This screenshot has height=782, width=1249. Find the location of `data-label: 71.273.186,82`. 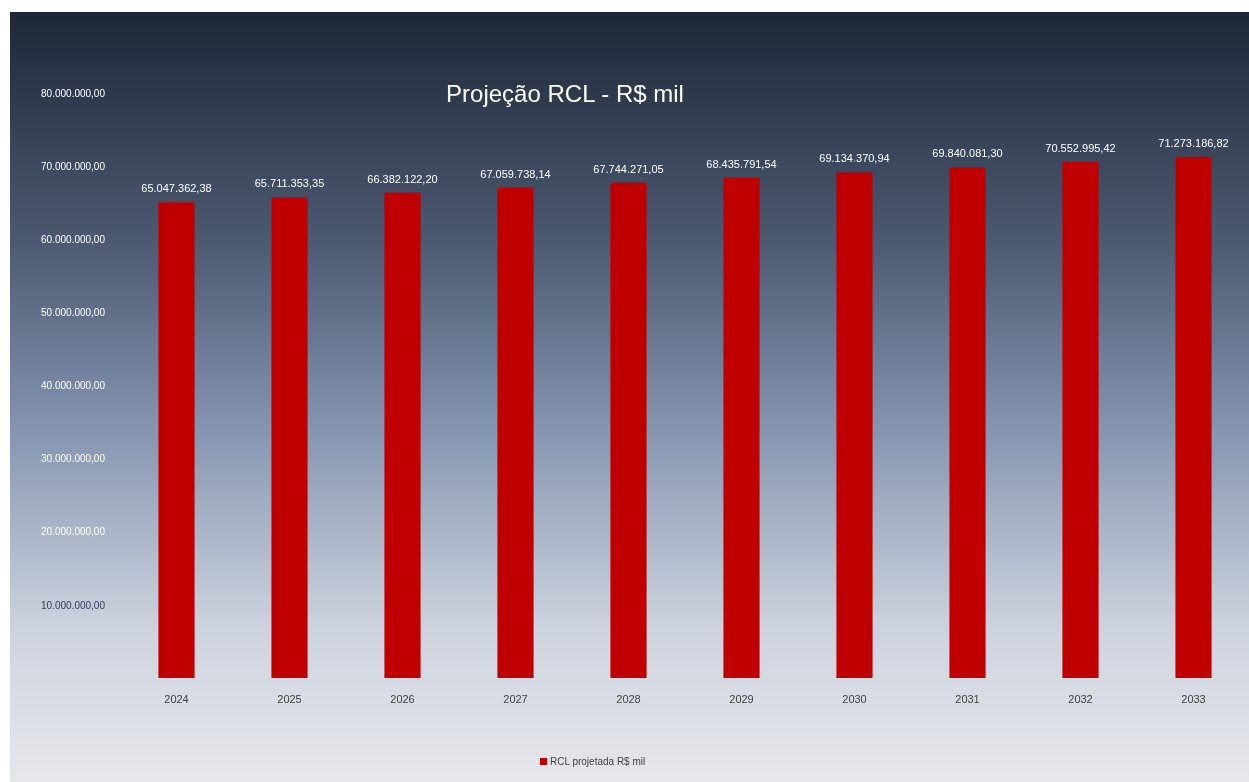

data-label: 71.273.186,82 is located at coordinates (1193, 142).